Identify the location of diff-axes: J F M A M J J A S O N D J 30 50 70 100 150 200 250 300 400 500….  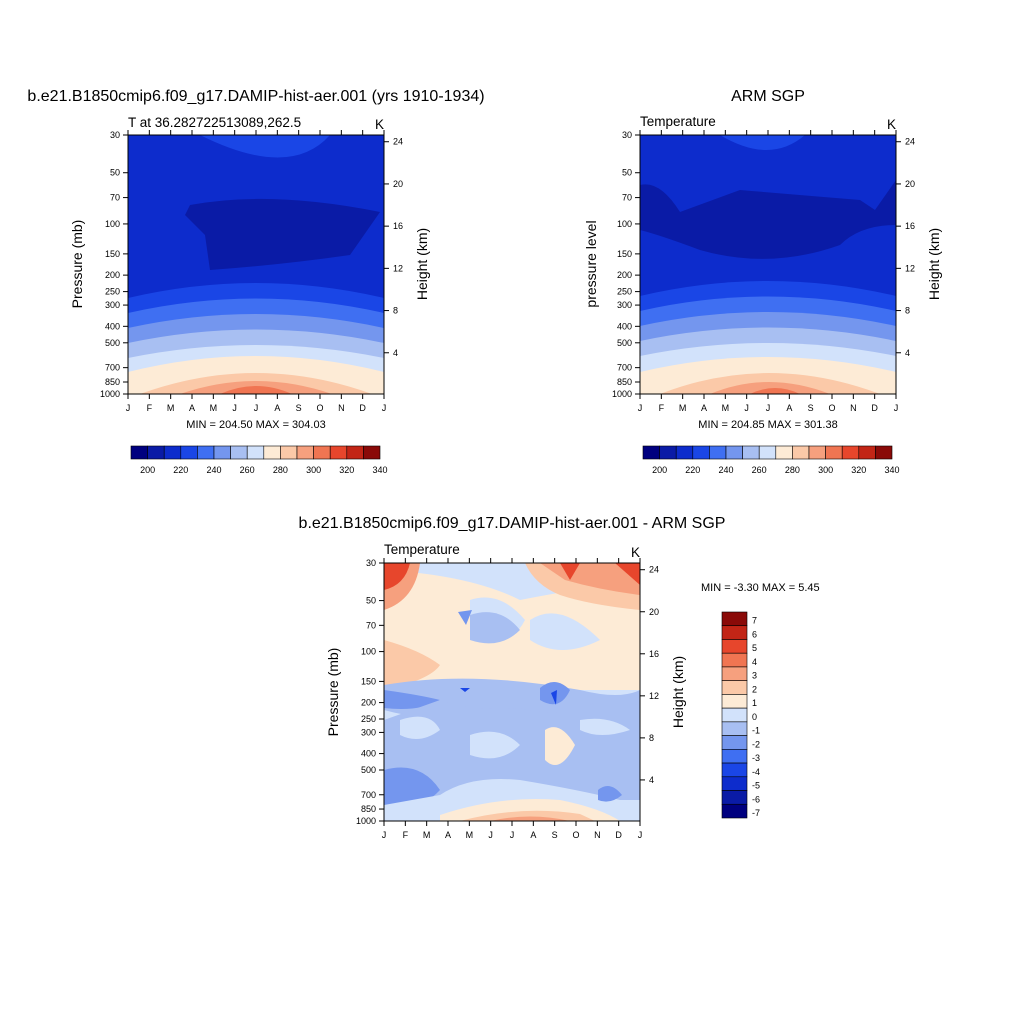
(507, 699).